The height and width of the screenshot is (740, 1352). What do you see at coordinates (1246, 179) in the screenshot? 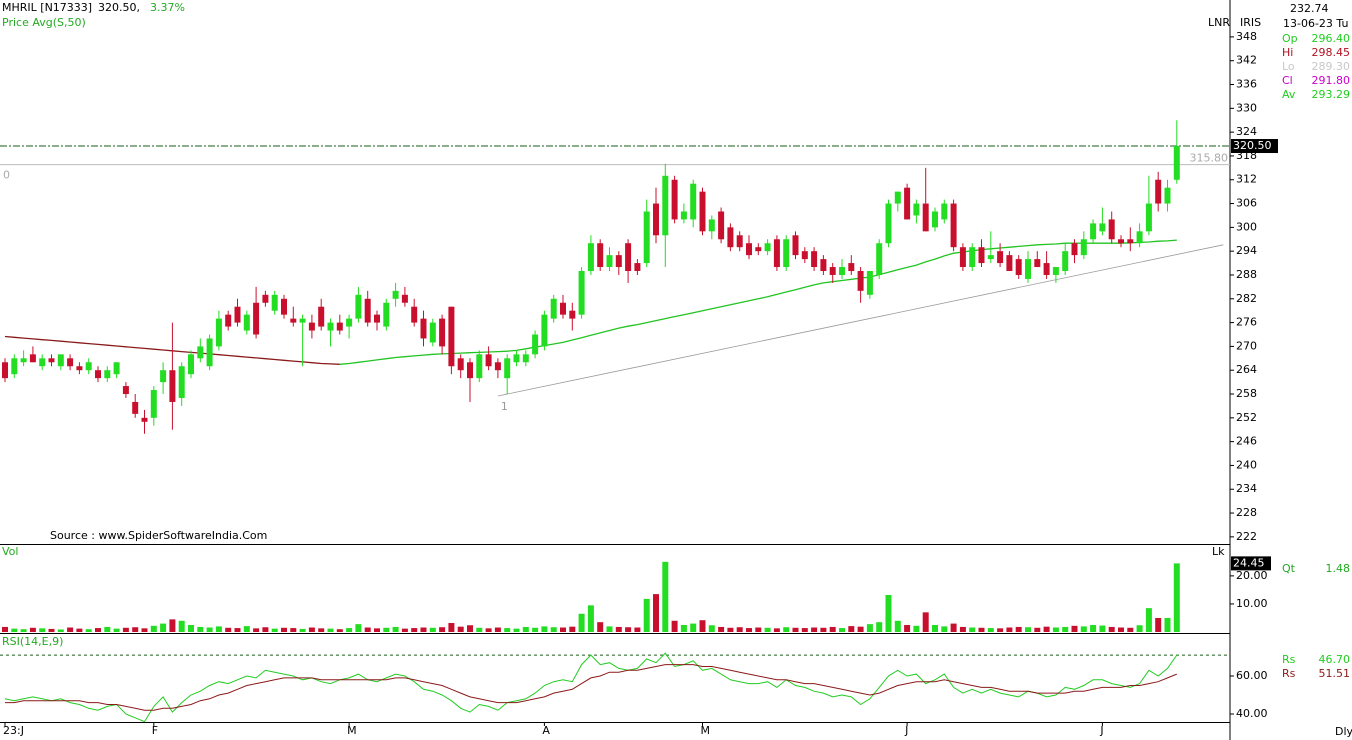
I see `y-tick-label: 312` at bounding box center [1246, 179].